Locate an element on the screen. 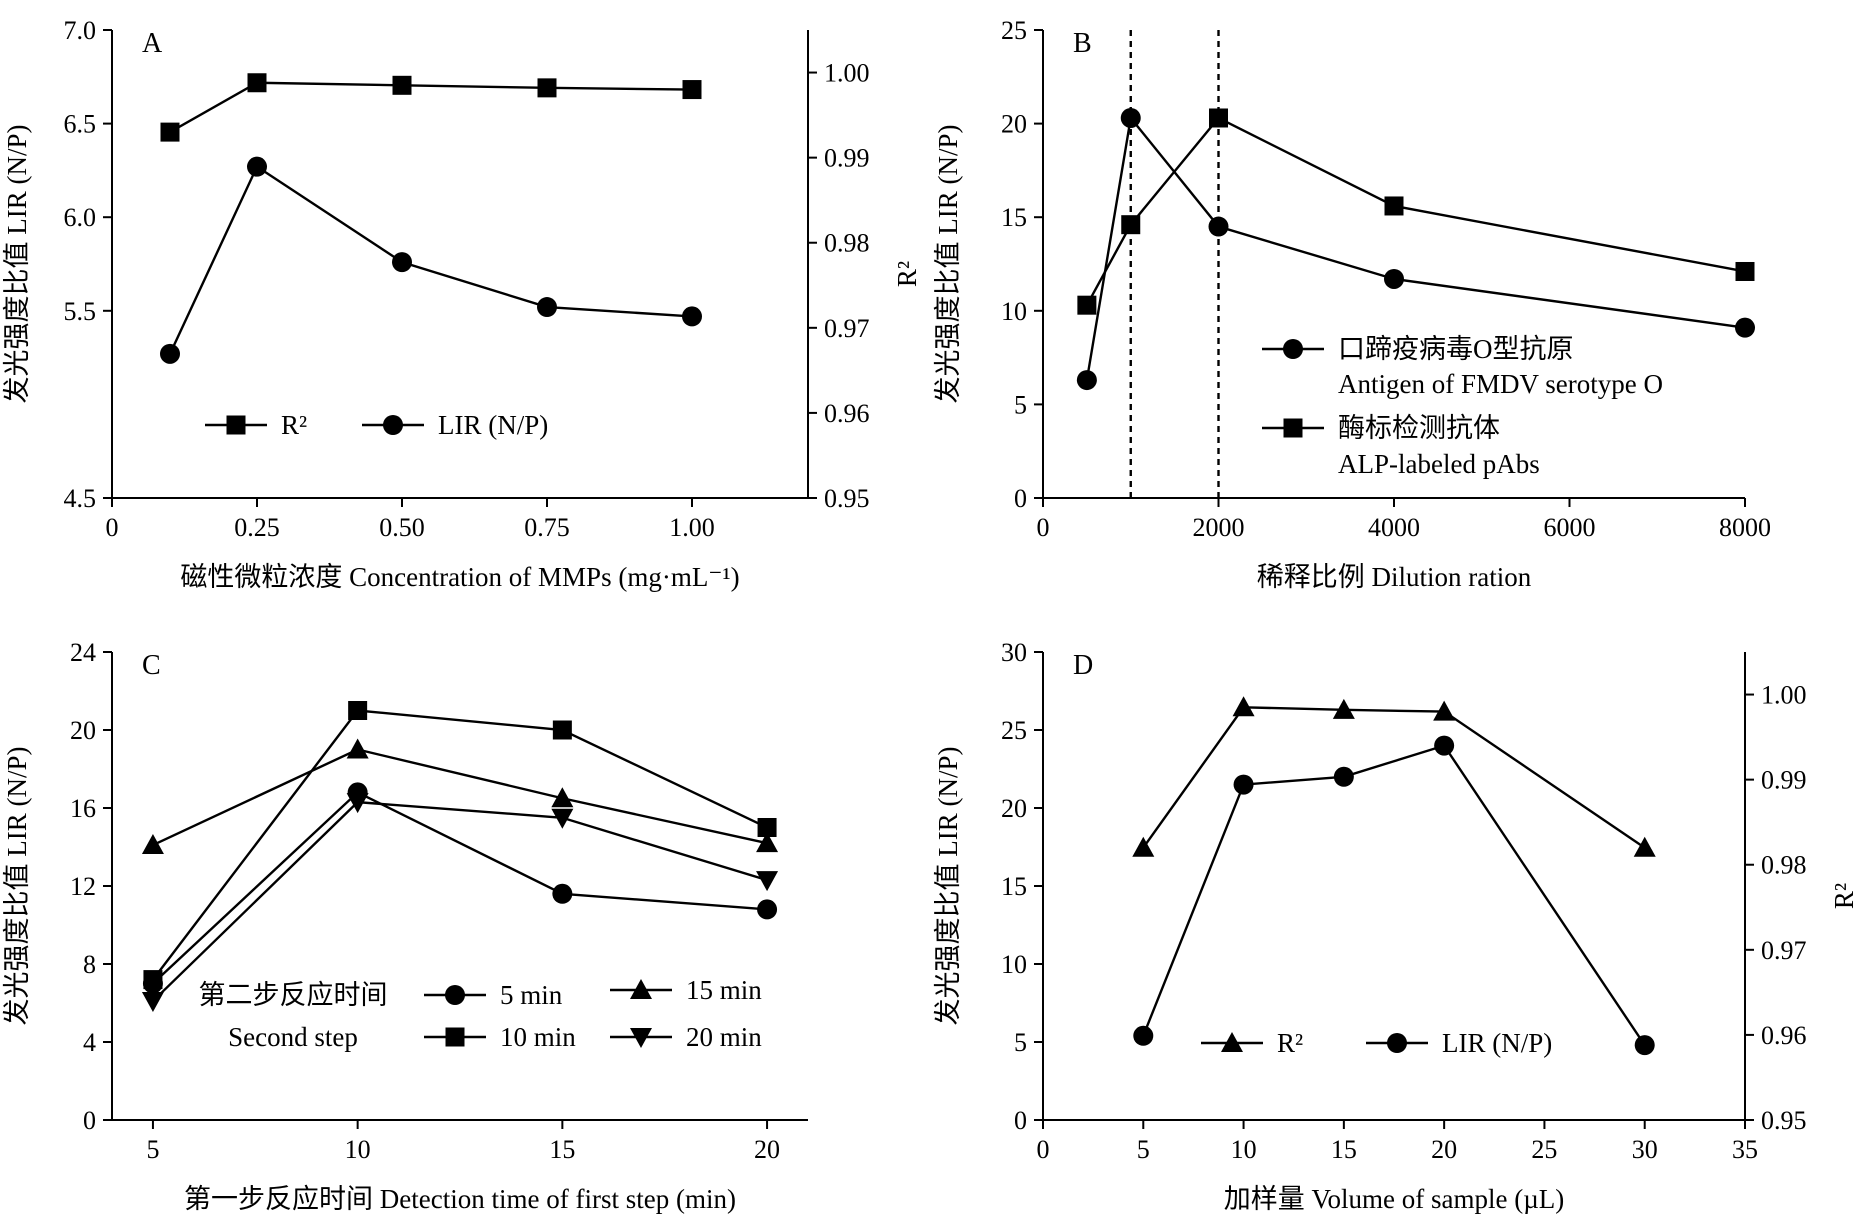 The height and width of the screenshot is (1226, 1862). y-tick-label: 7.0 is located at coordinates (80, 30).